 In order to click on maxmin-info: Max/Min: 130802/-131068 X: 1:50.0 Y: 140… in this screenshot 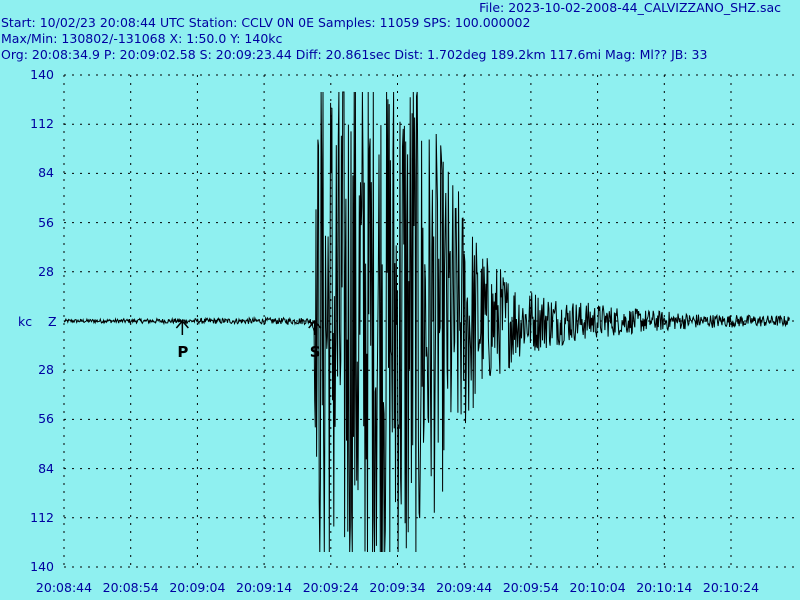, I will do `click(142, 38)`.